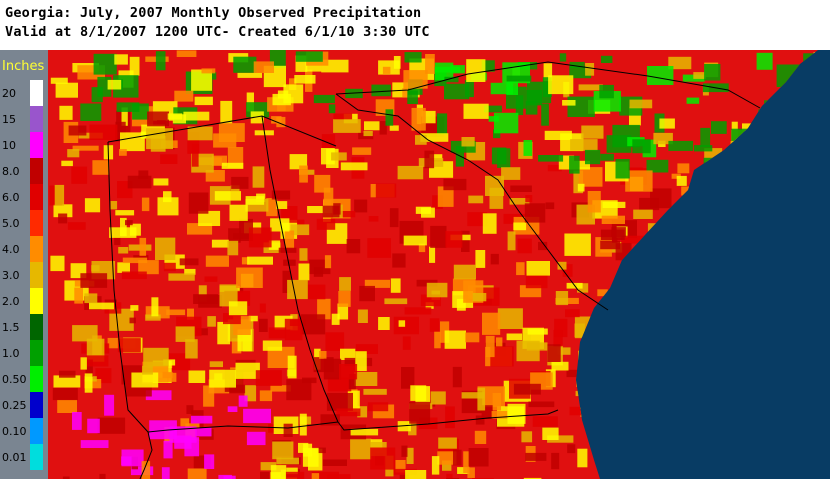  What do you see at coordinates (14, 379) in the screenshot?
I see `legend-label: 0.50` at bounding box center [14, 379].